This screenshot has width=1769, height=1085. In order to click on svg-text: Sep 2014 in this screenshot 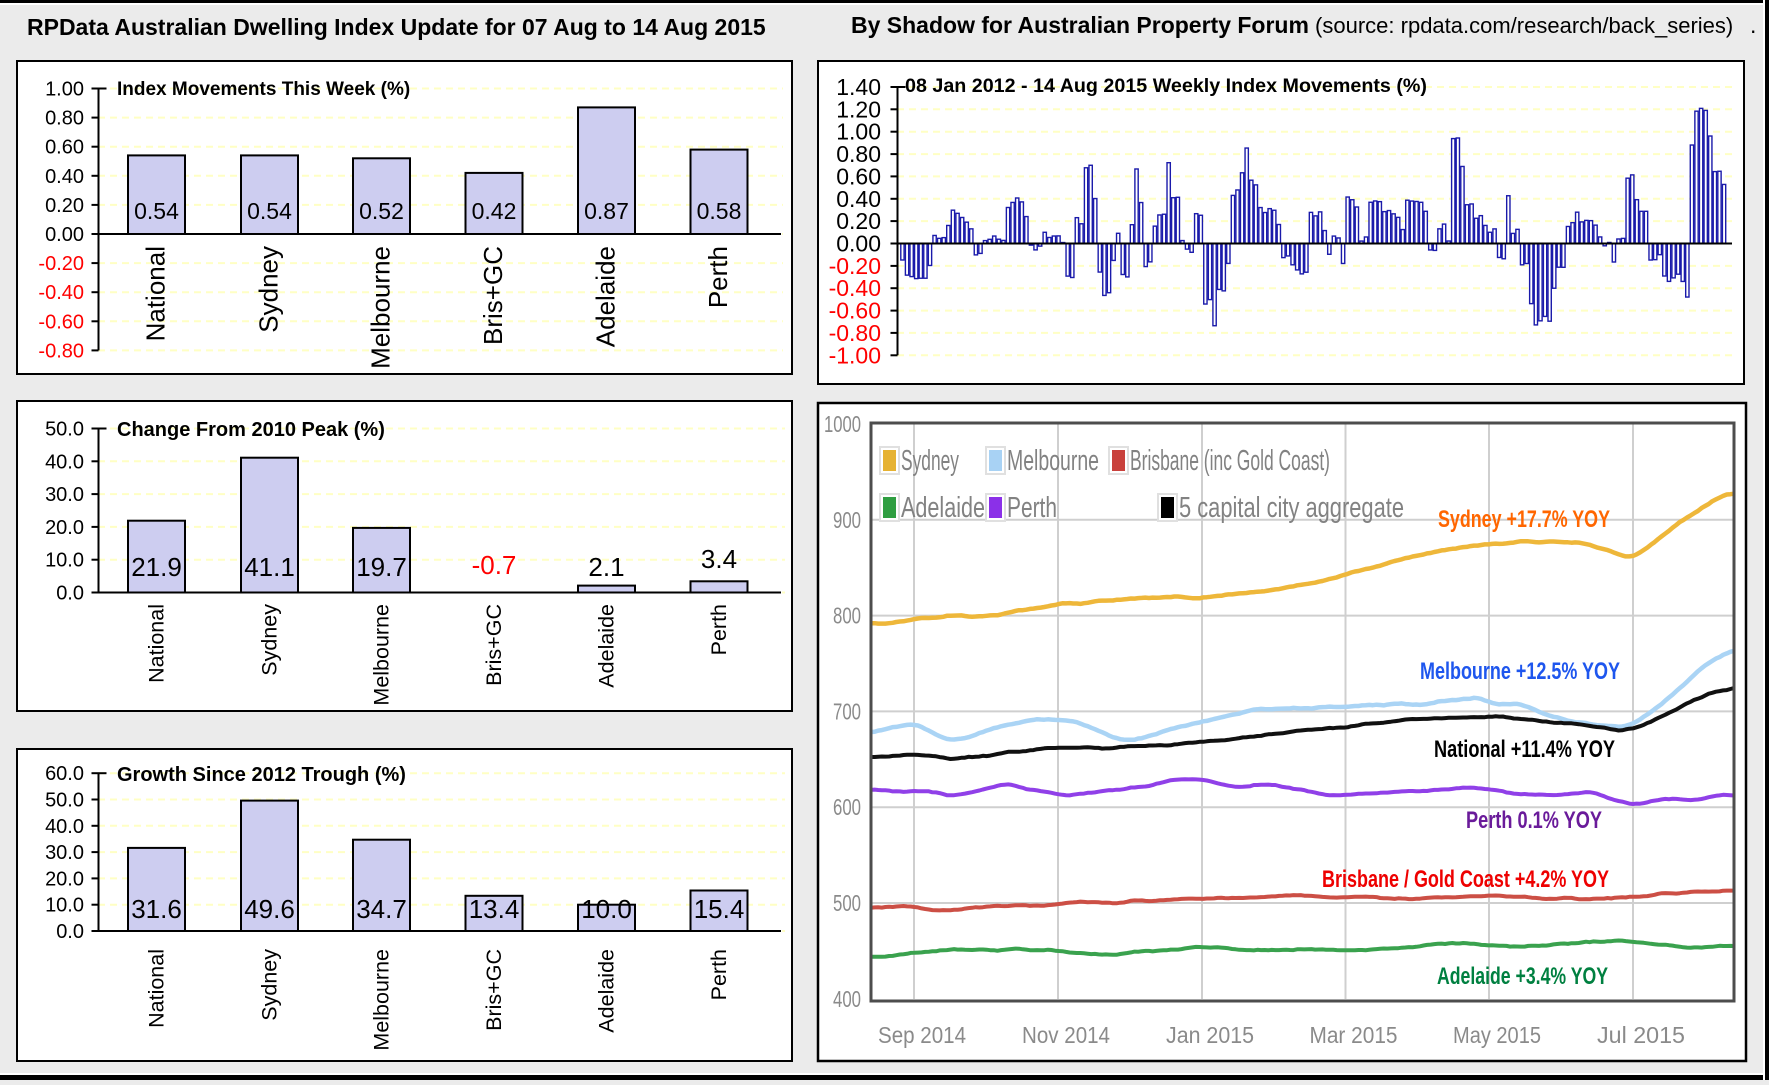, I will do `click(922, 1035)`.